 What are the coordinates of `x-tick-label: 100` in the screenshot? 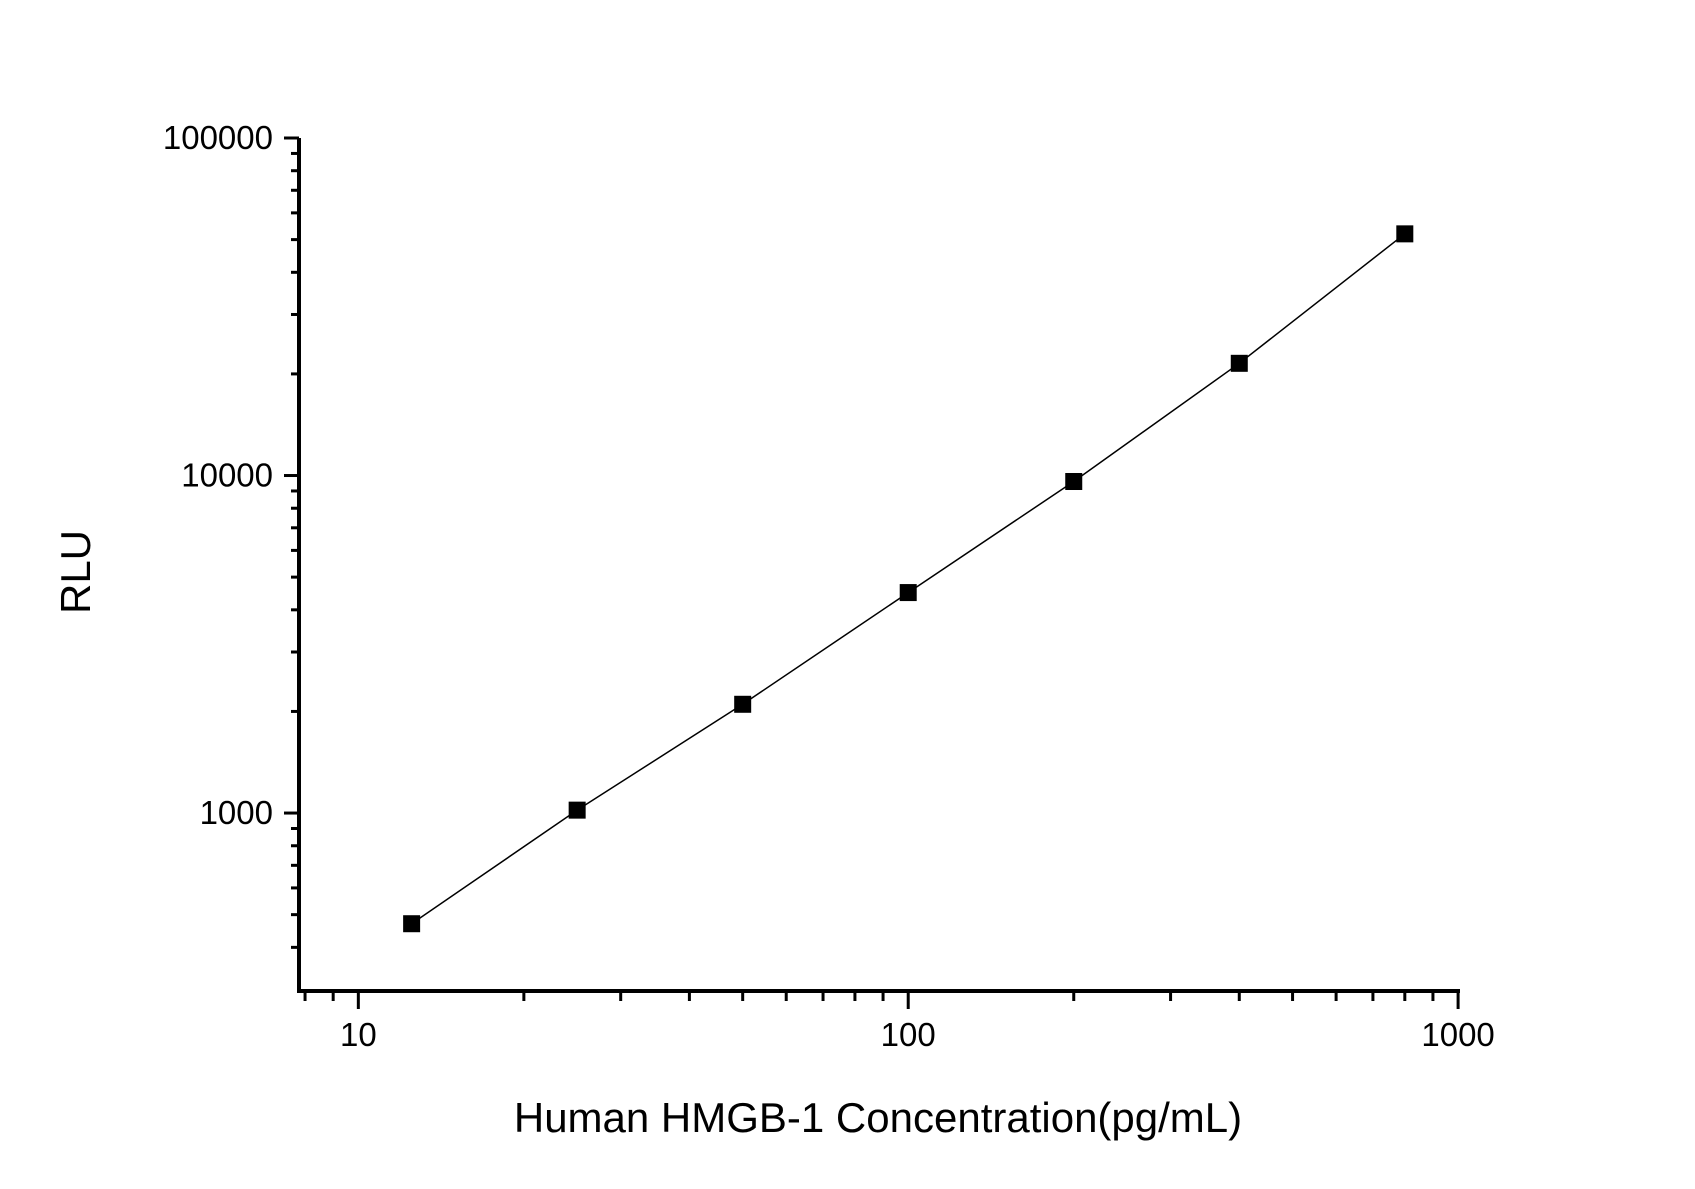 It's located at (908, 1034).